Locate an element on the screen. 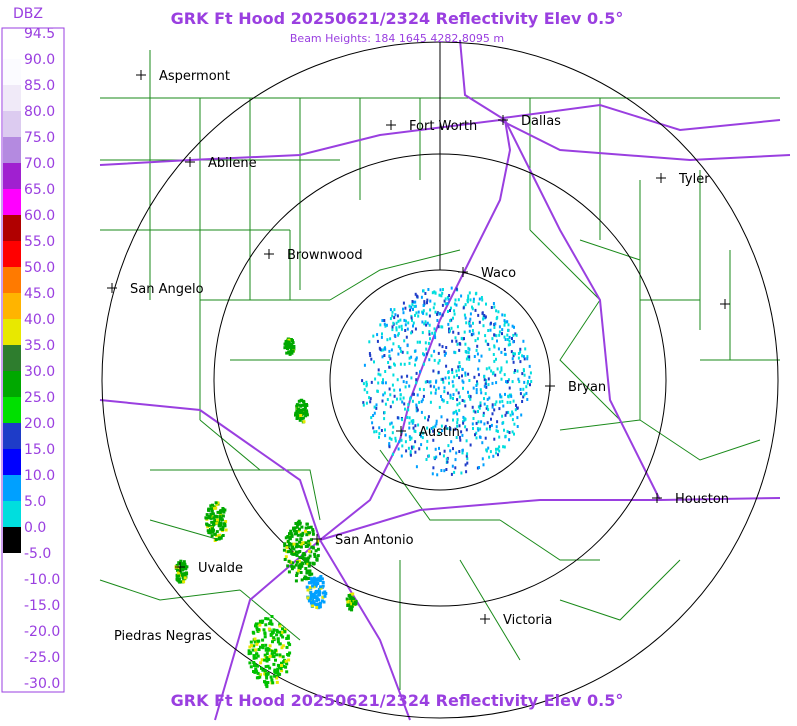 The image size is (797, 726). legend-value: 15.0 is located at coordinates (39, 450).